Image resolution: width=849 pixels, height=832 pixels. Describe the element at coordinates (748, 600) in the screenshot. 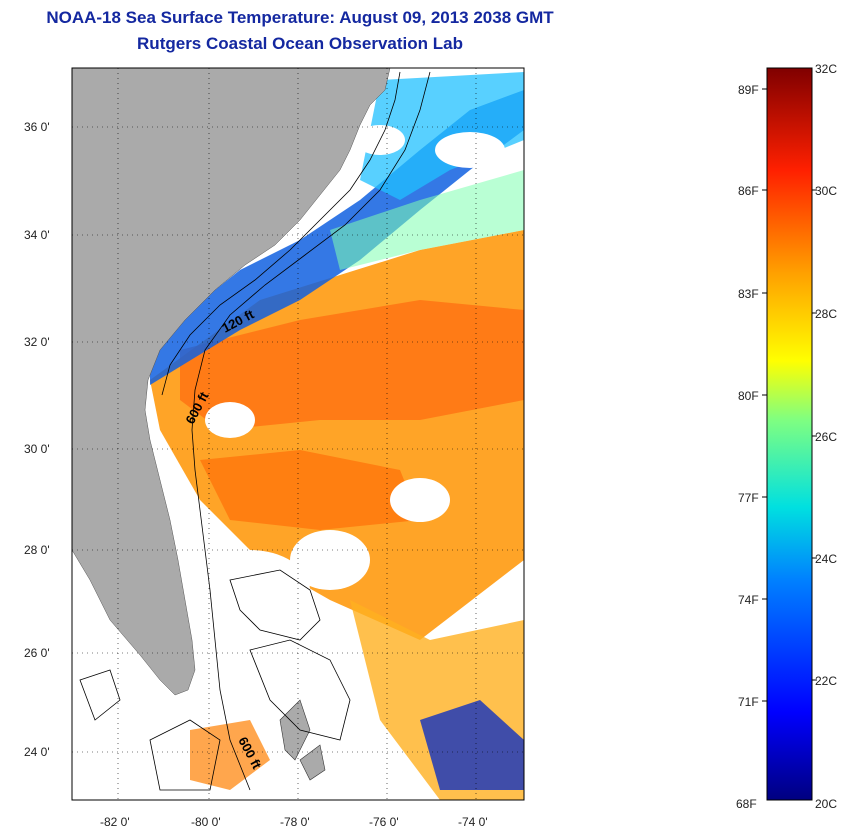

I see `colorbar-fahrenheit-label: 74F` at that location.